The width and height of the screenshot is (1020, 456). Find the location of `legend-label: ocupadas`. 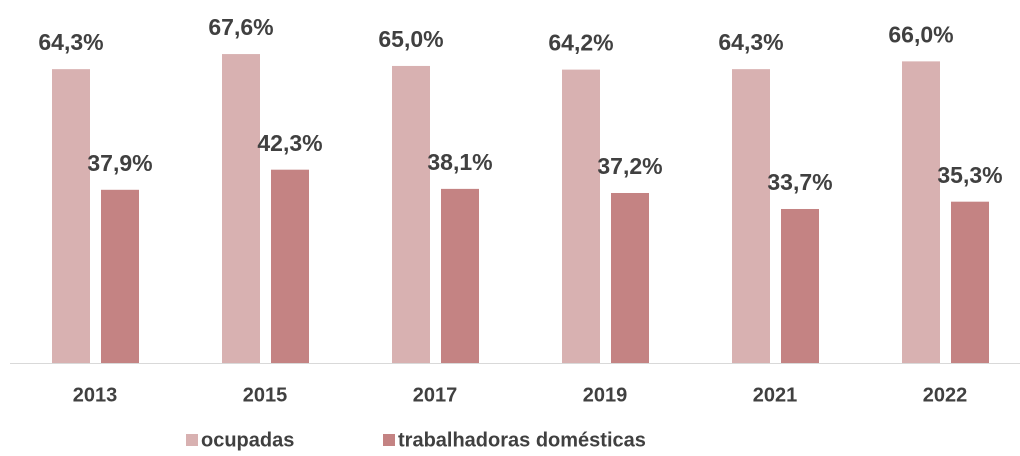

legend-label: ocupadas is located at coordinates (247, 440).